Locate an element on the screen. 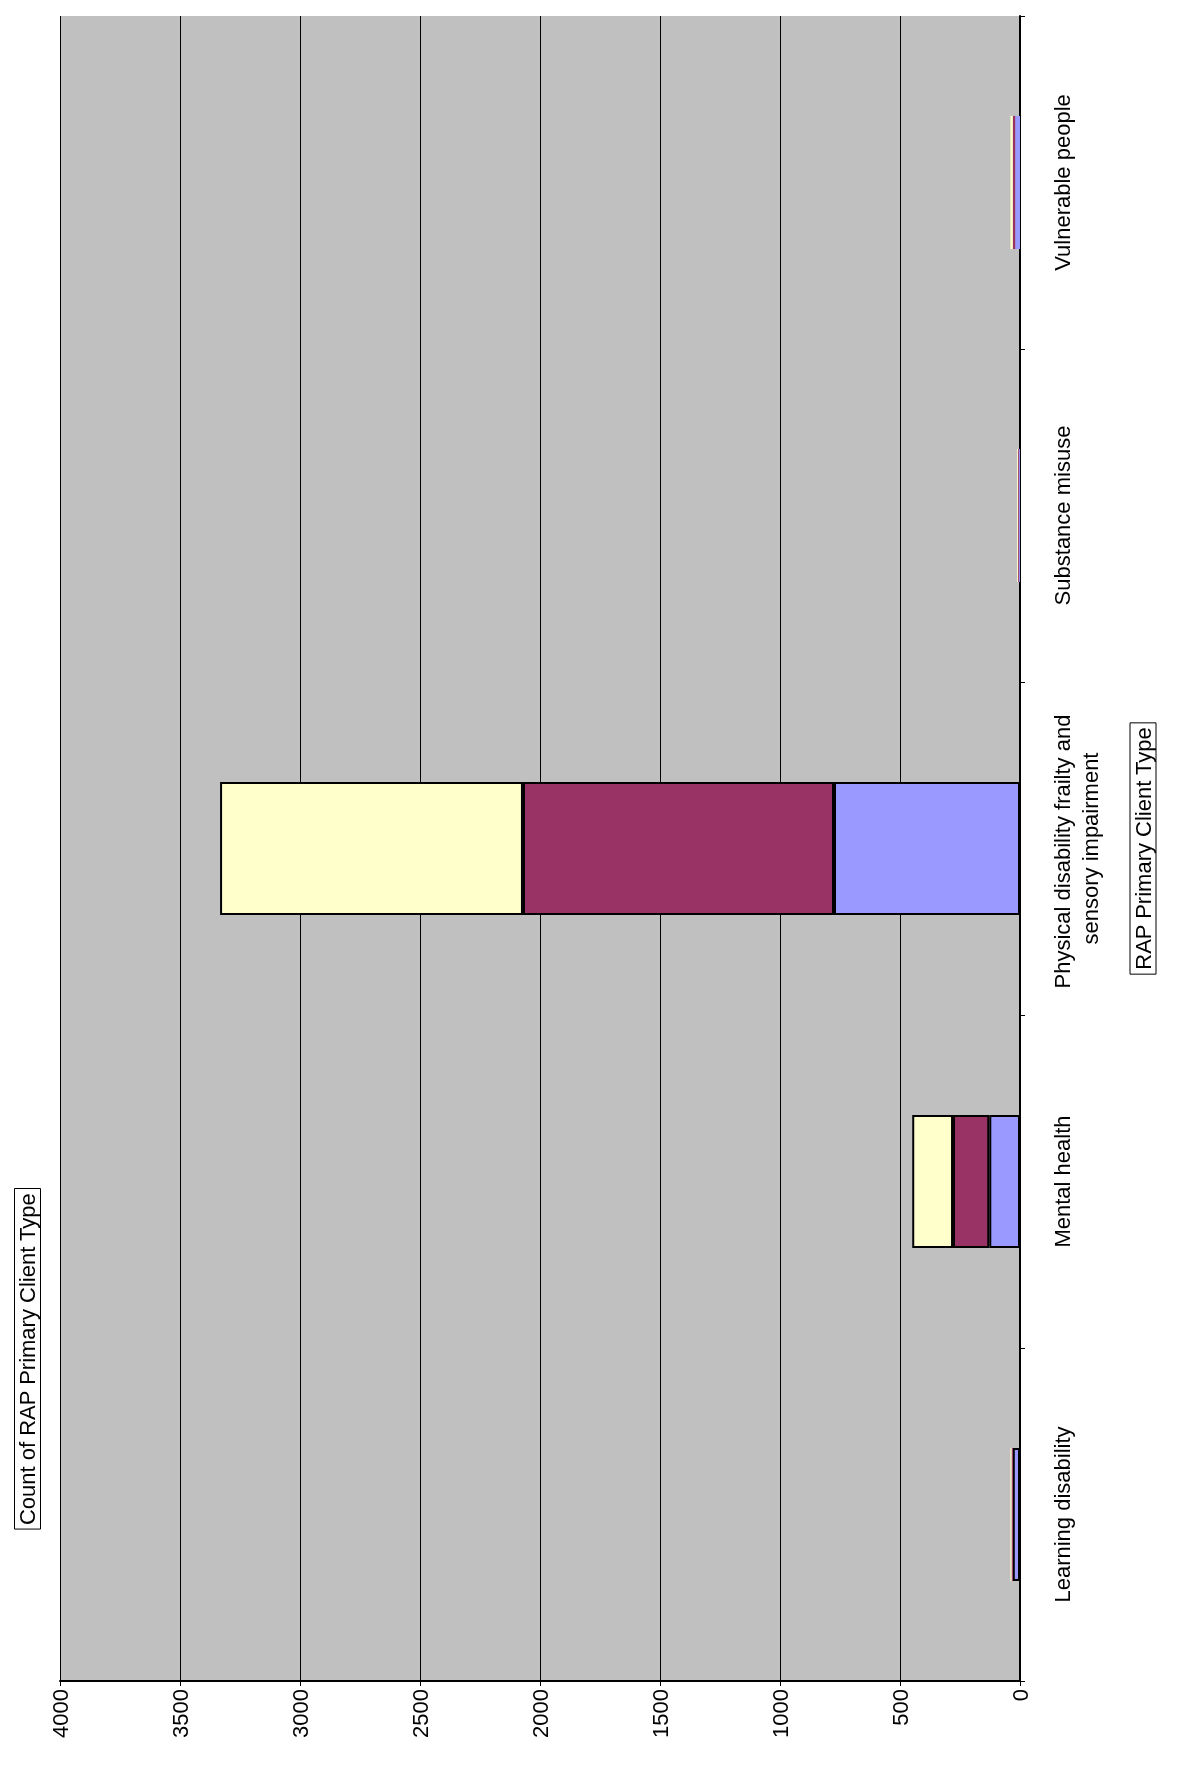 This screenshot has width=1178, height=1769. y-tick-label: Vulnerable people is located at coordinates (1062, 182).